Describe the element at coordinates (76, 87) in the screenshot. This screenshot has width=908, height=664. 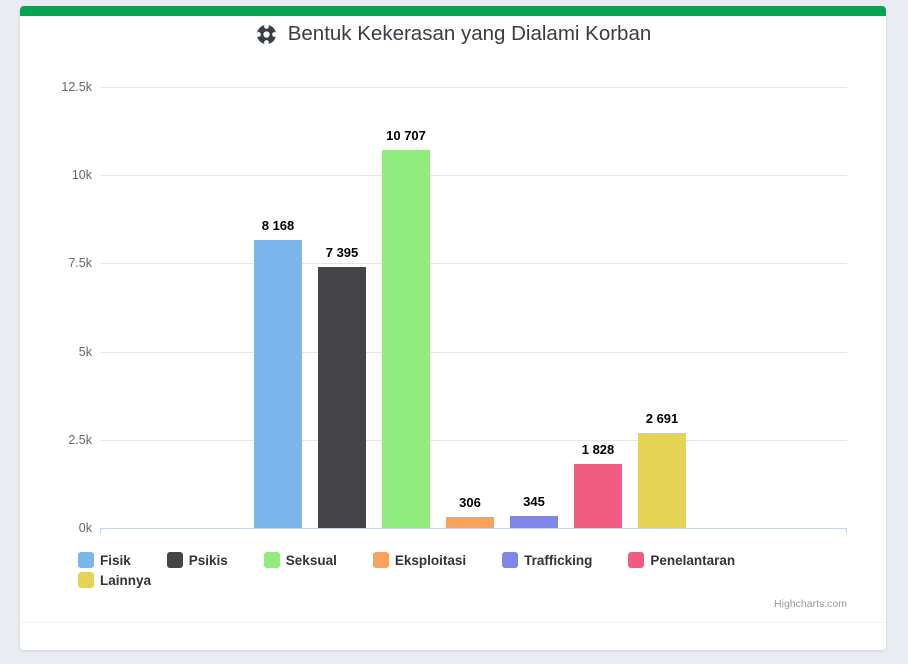
I see `y-axis-tick-label: 12.5k` at that location.